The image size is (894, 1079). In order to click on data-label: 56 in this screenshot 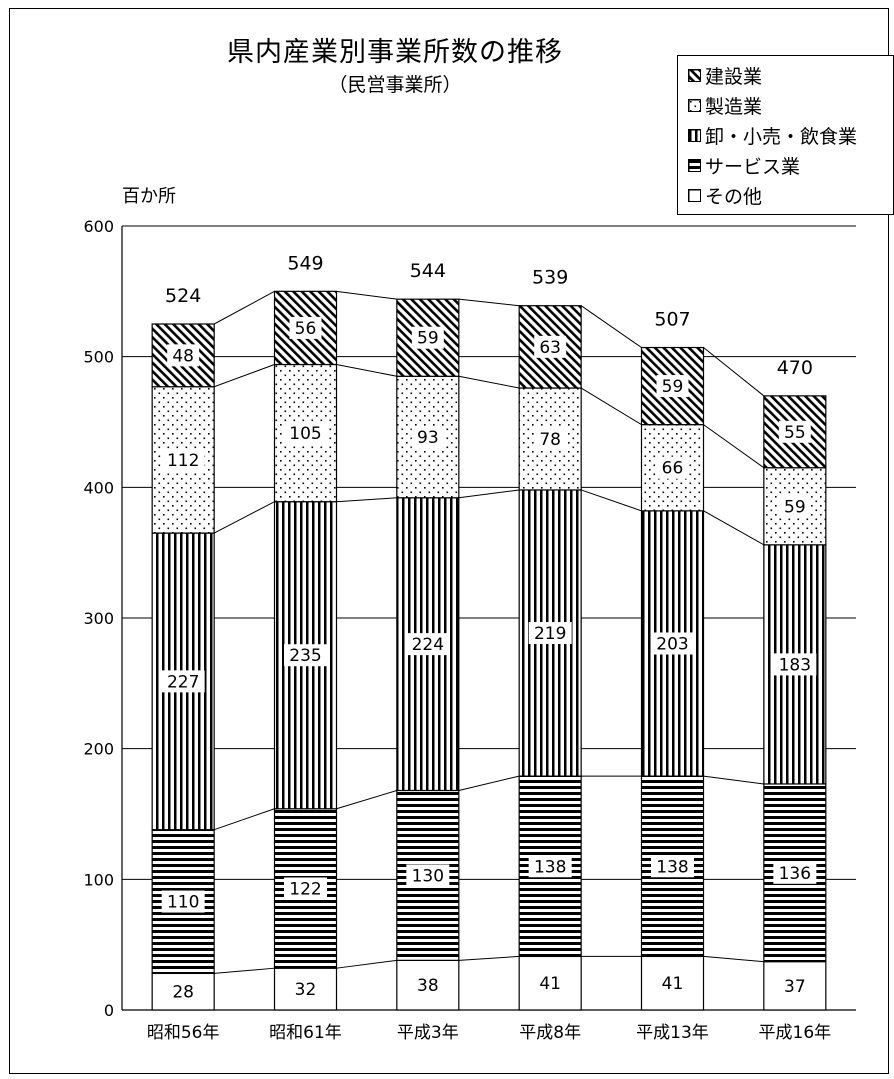, I will do `click(306, 329)`.